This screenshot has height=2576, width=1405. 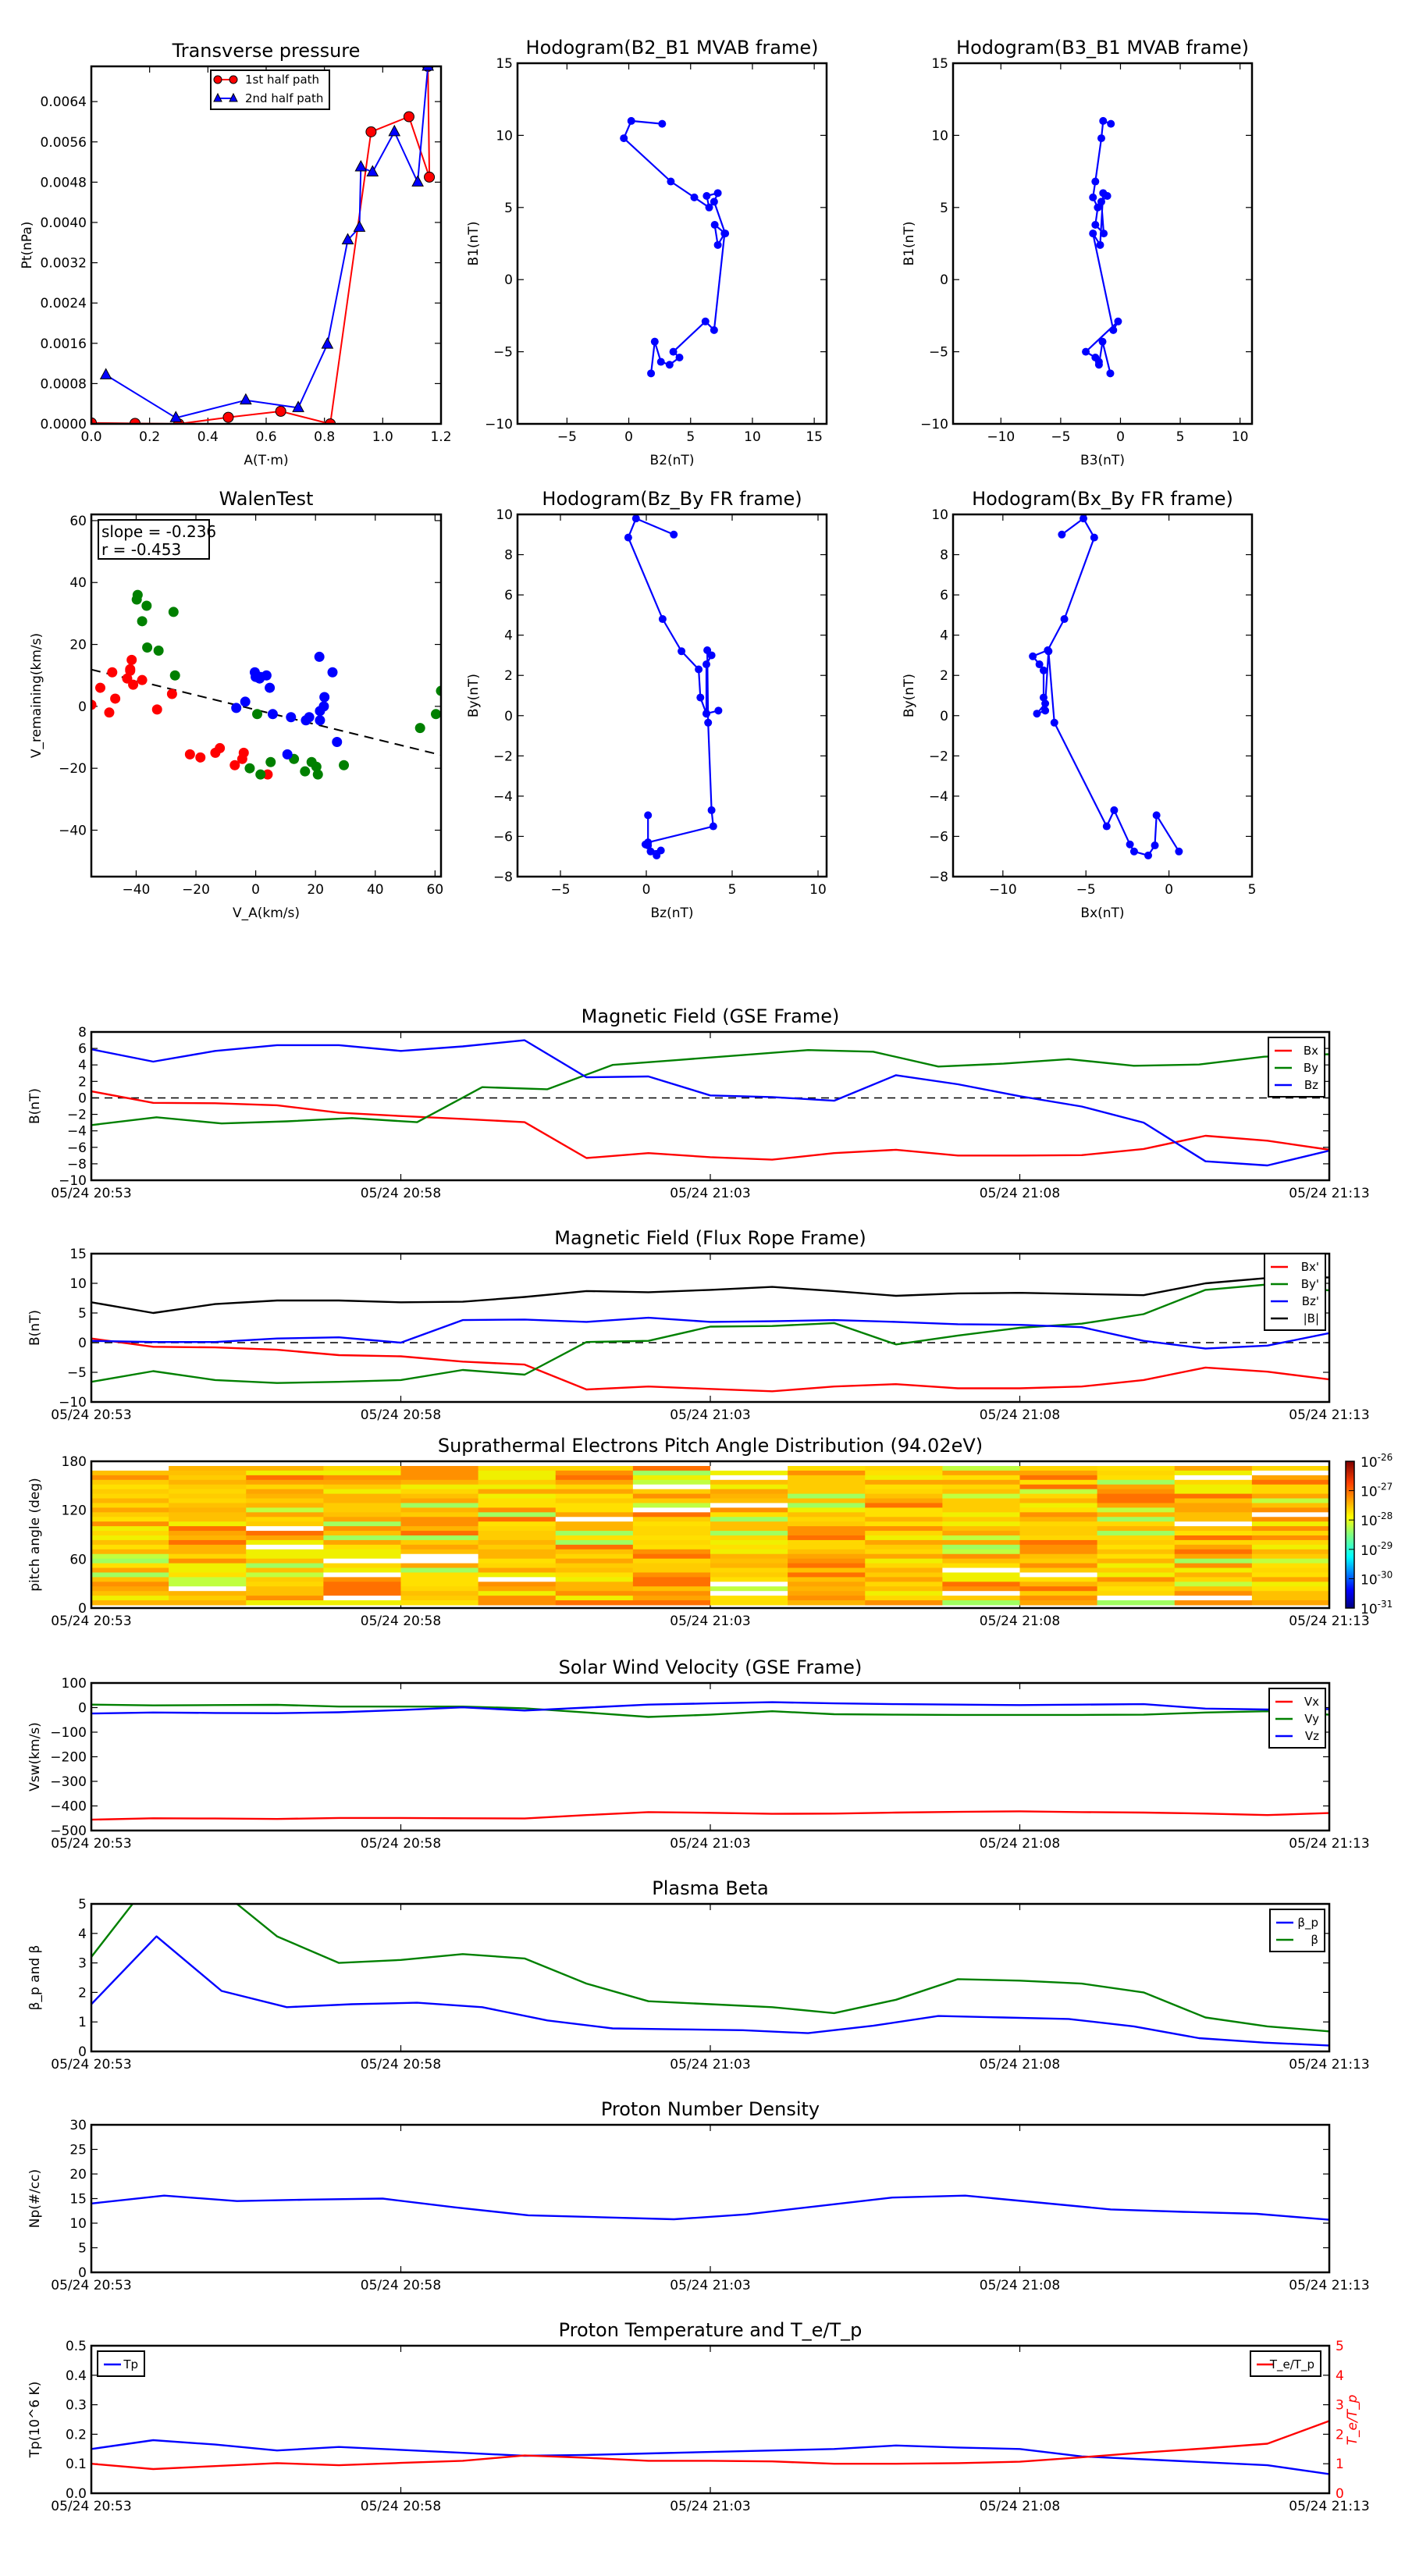 What do you see at coordinates (82, 1993) in the screenshot?
I see `y-tick-label: 2` at bounding box center [82, 1993].